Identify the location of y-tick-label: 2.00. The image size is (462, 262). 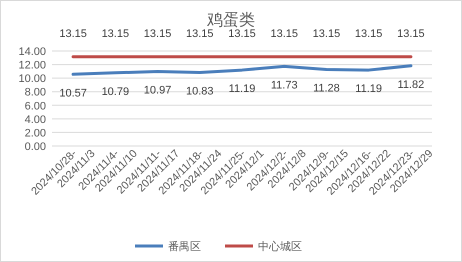
(35, 133).